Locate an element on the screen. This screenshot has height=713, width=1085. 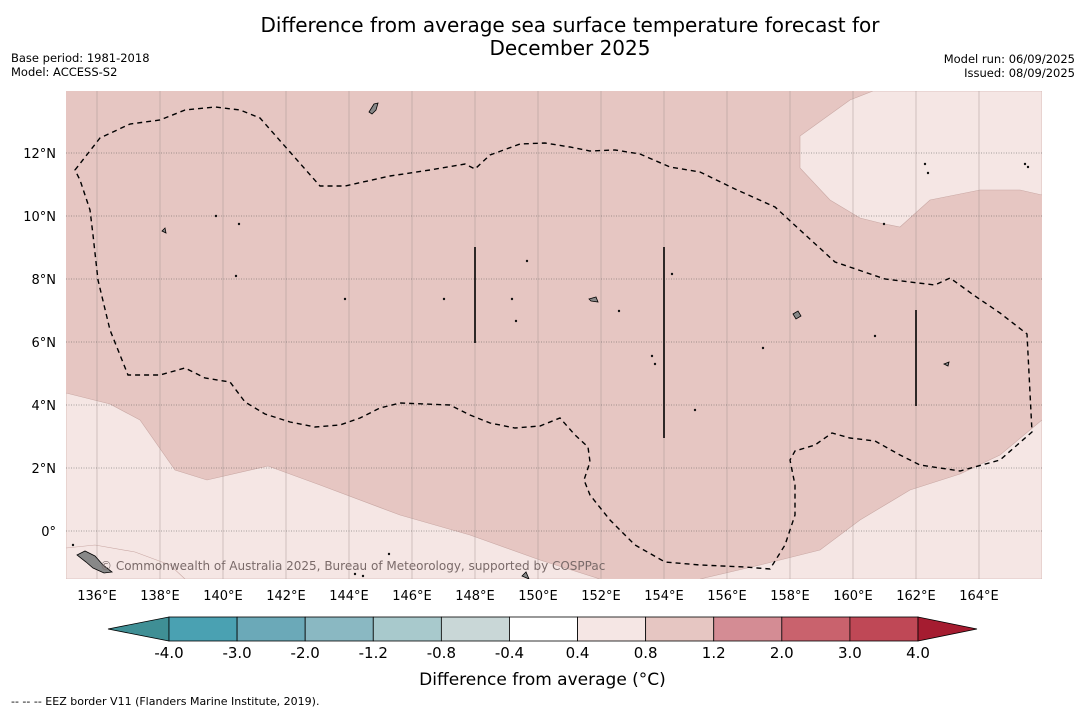
colorbar-extend-high is located at coordinates (947, 629).